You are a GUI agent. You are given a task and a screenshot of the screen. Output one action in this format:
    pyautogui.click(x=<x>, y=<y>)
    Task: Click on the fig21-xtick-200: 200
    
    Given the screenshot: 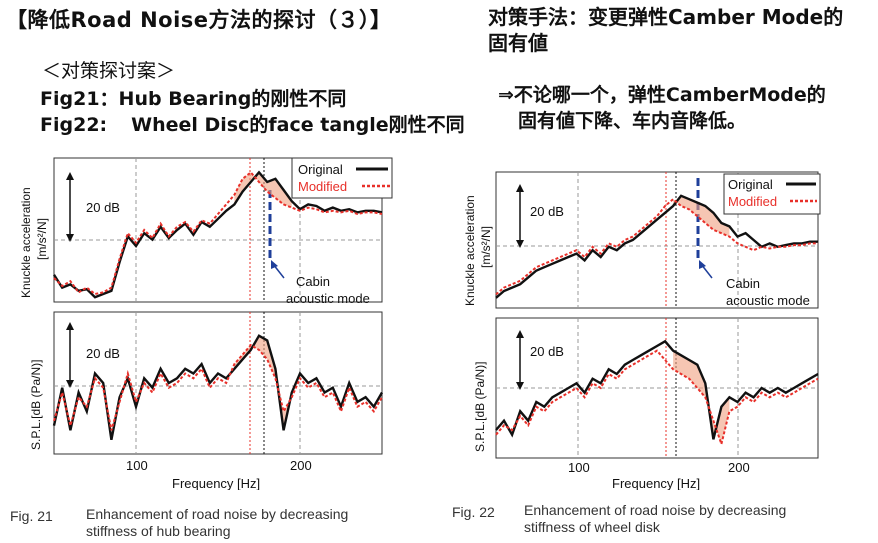 What is the action you would take?
    pyautogui.click(x=301, y=465)
    